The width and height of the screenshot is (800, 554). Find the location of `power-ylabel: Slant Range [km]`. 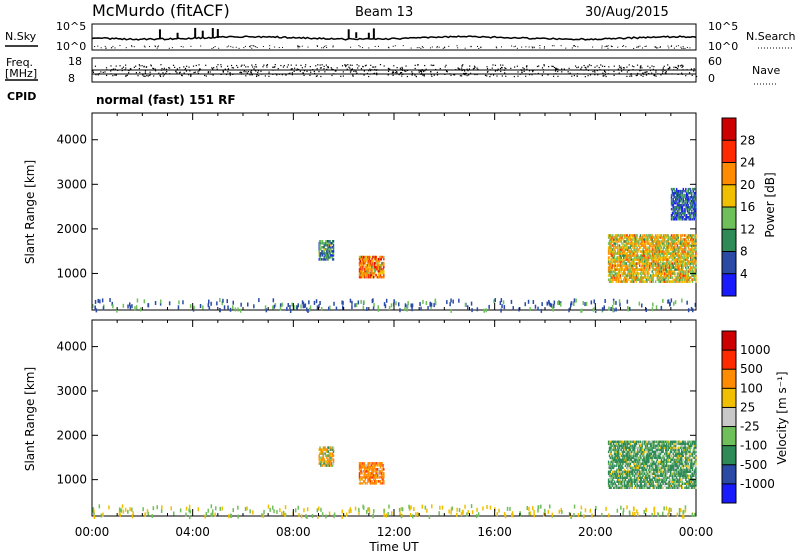

power-ylabel: Slant Range [km] is located at coordinates (30, 212).